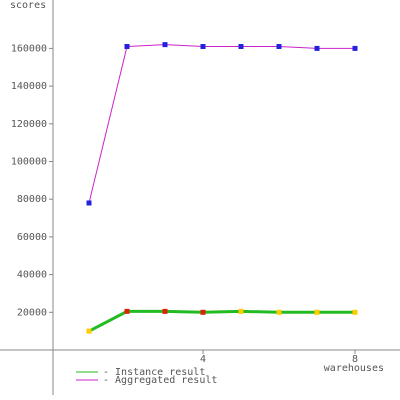  I want to click on y-tick-label: 100000, so click(29, 162).